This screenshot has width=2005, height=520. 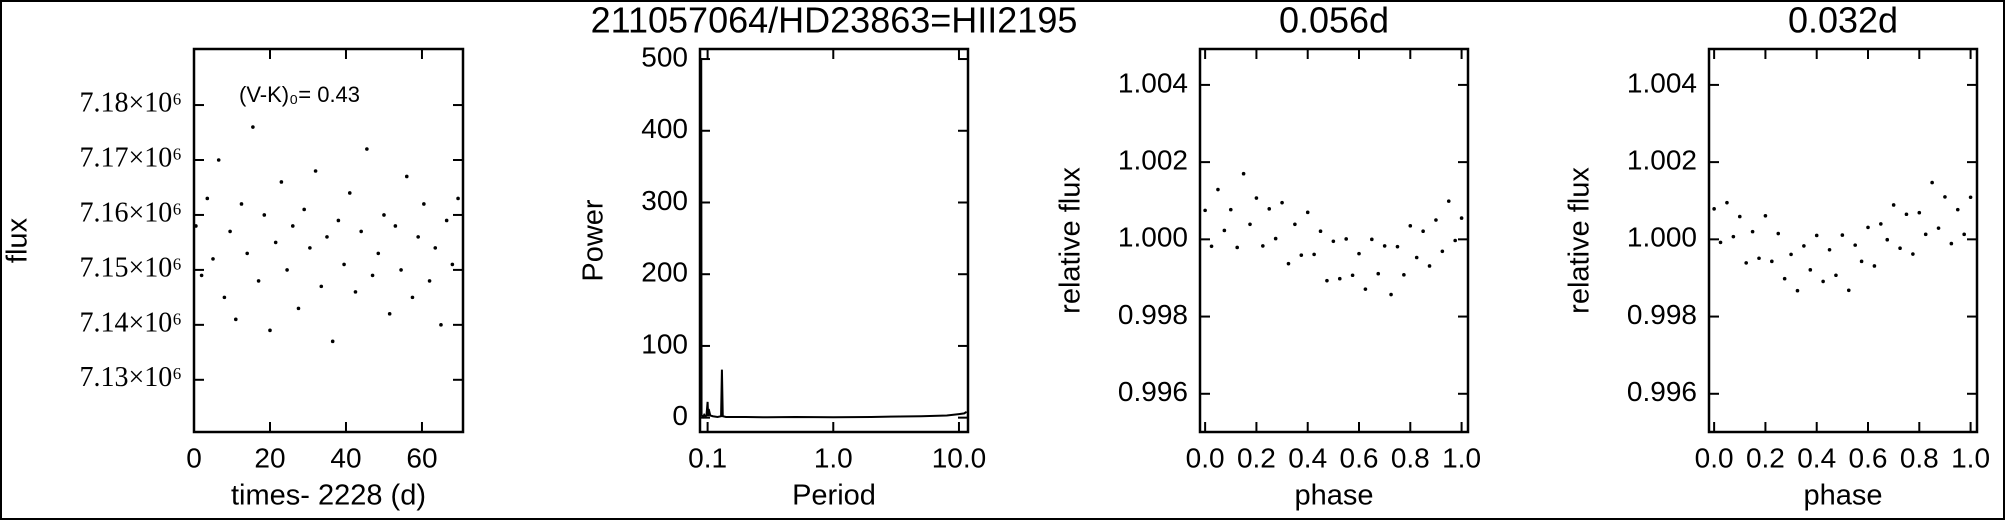 I want to click on y-tick-label: 0.996, so click(x=1153, y=391).